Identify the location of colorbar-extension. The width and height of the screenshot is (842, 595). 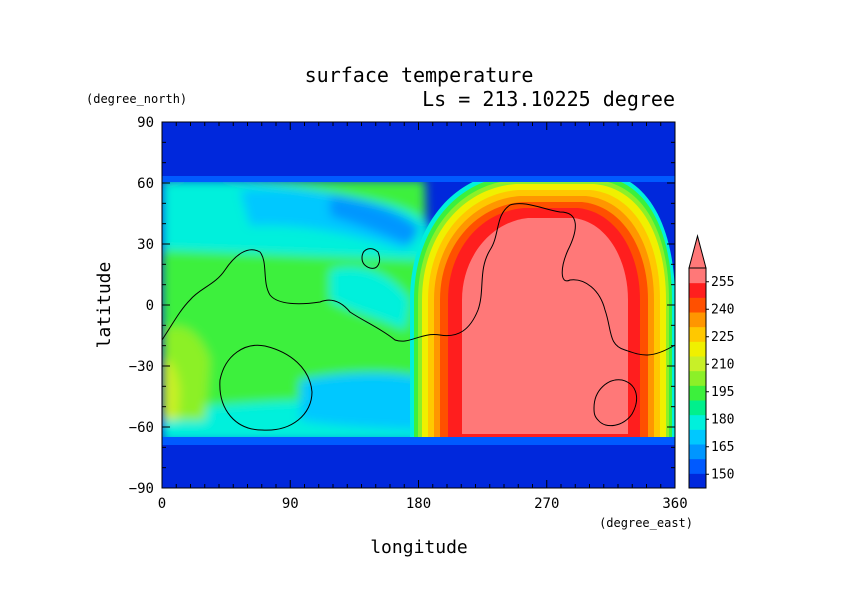
(697, 251).